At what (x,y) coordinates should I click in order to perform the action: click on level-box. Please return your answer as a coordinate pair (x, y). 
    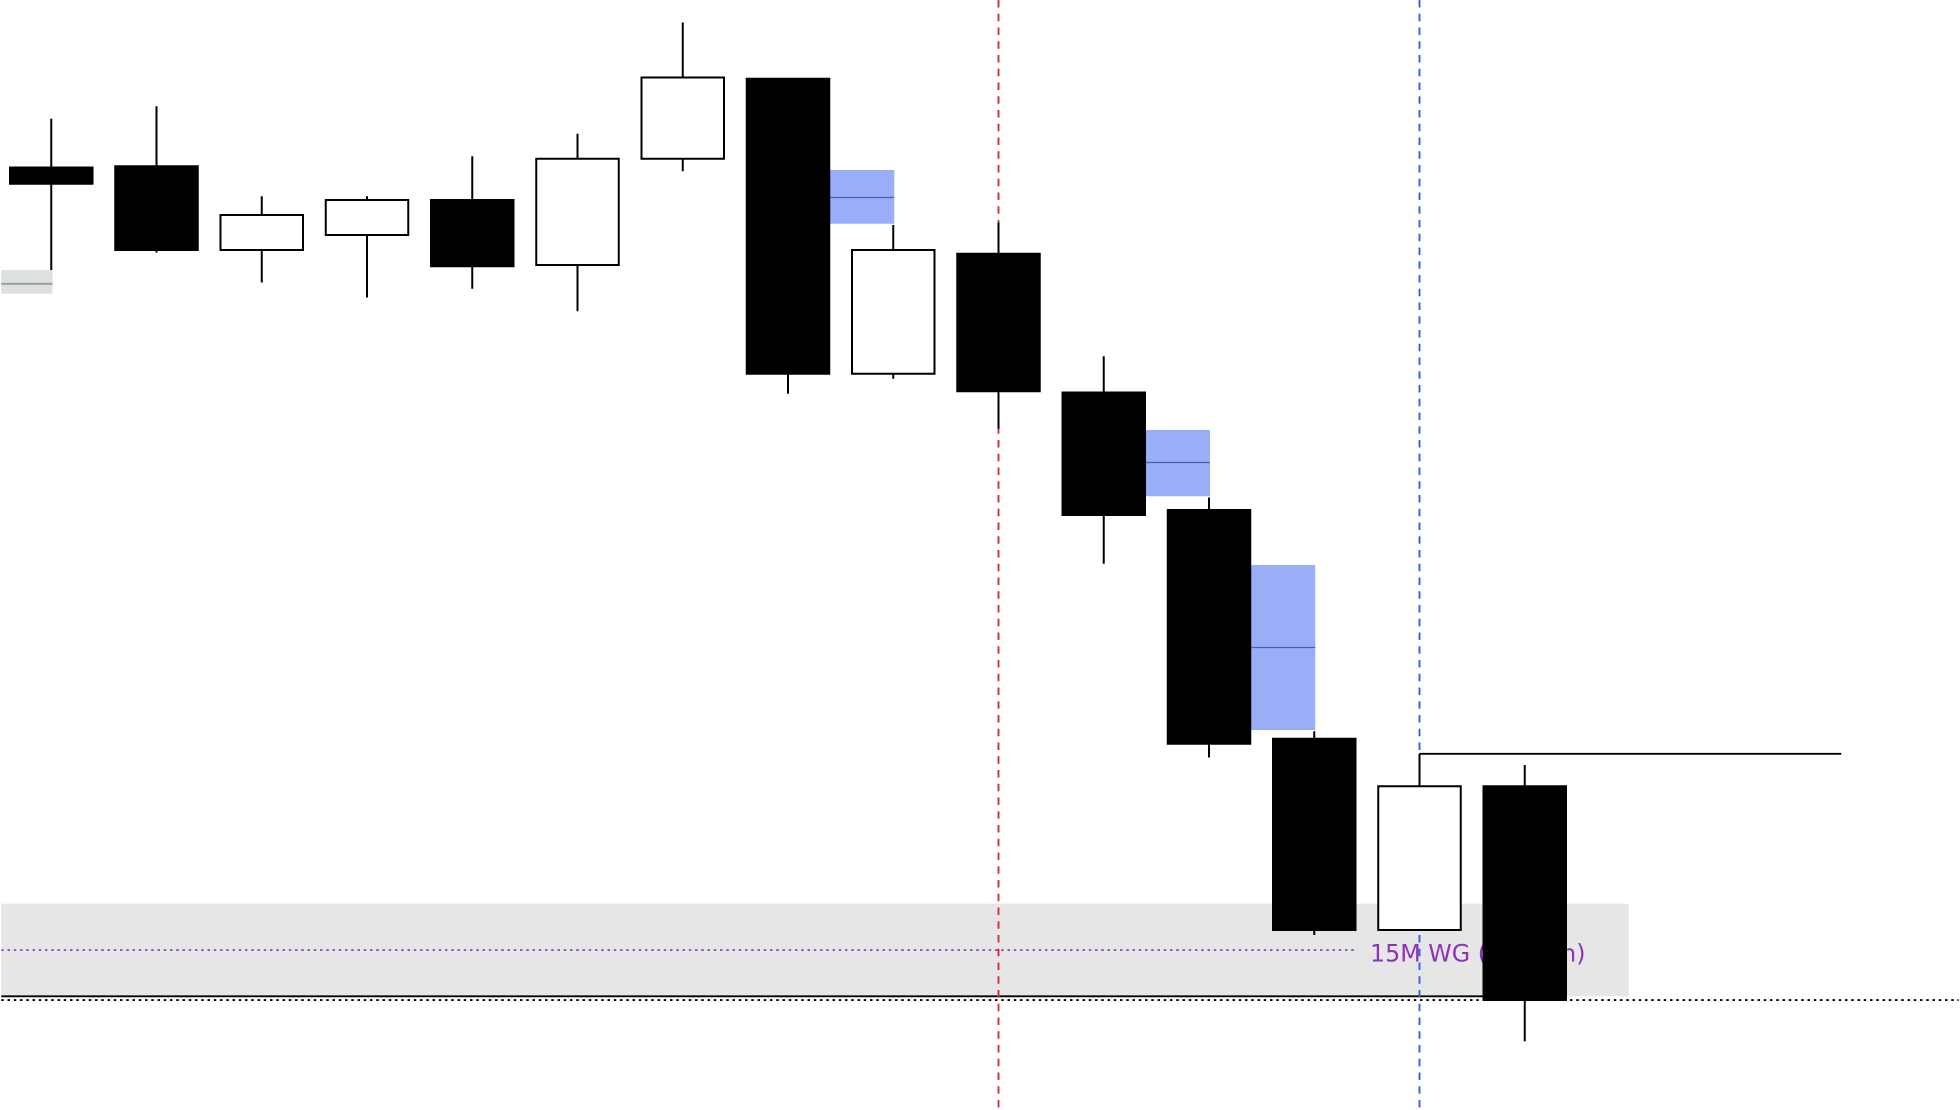
    Looking at the image, I should click on (27, 282).